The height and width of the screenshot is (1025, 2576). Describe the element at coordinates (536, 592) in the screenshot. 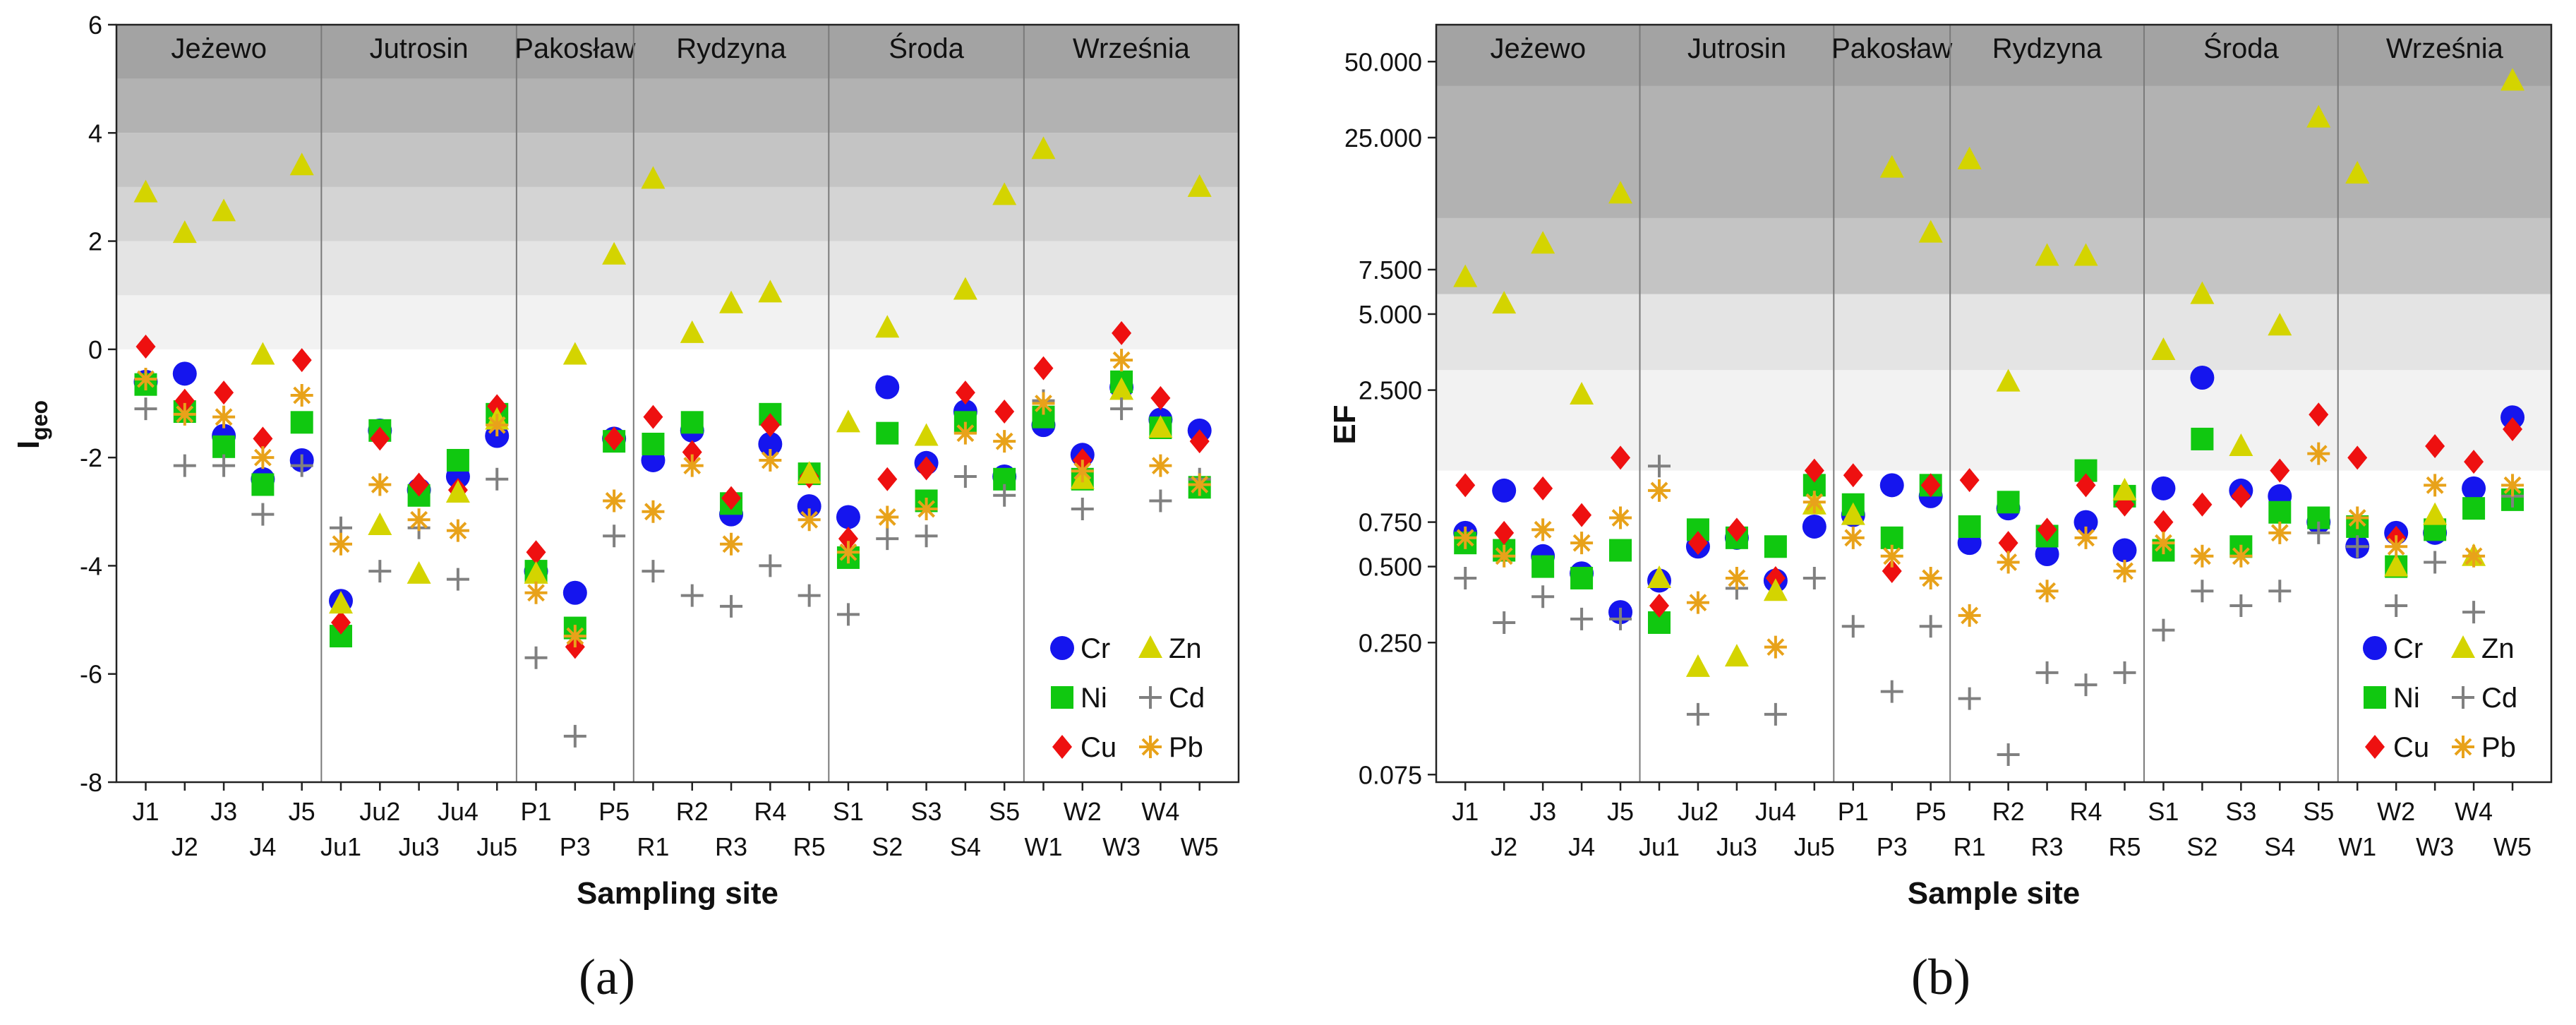

I see `point-pb-p1` at that location.